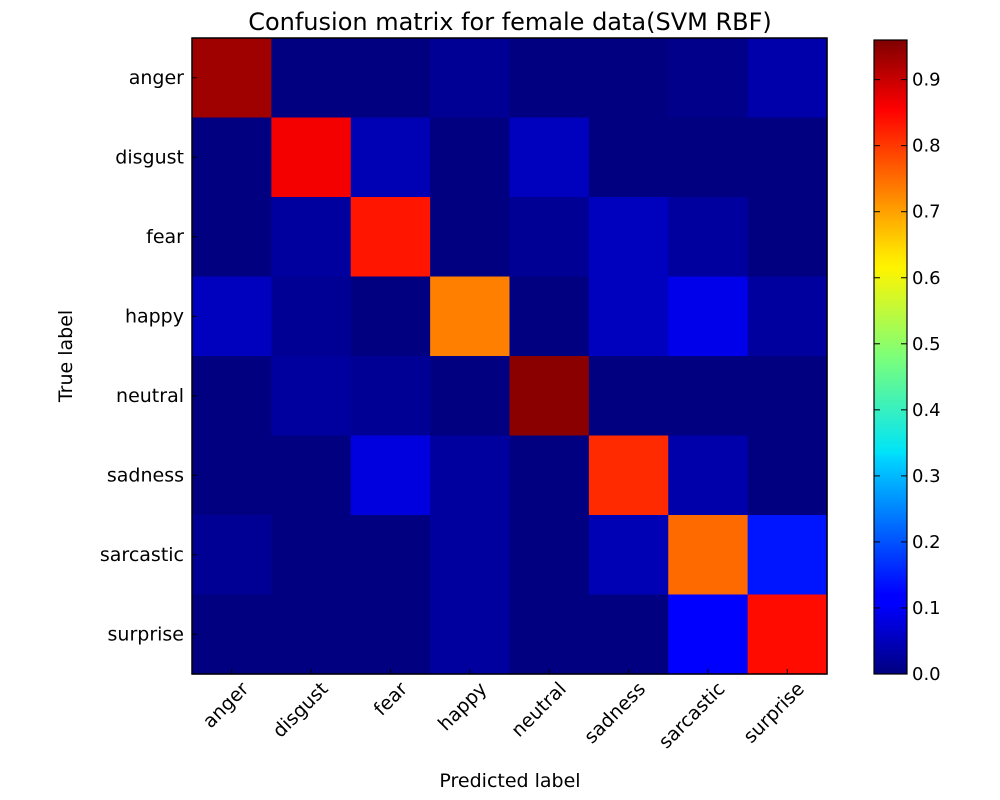 This screenshot has width=1000, height=800. Describe the element at coordinates (787, 555) in the screenshot. I see `heatmap-cell-sarcastic-surprise` at that location.